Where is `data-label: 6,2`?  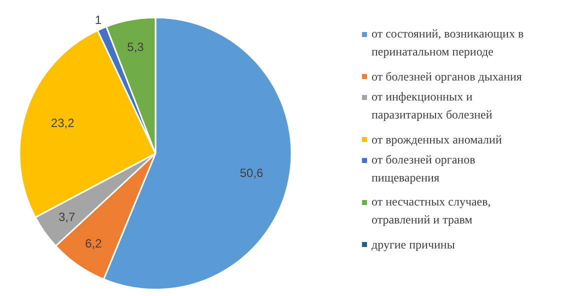
data-label: 6,2 is located at coordinates (93, 243).